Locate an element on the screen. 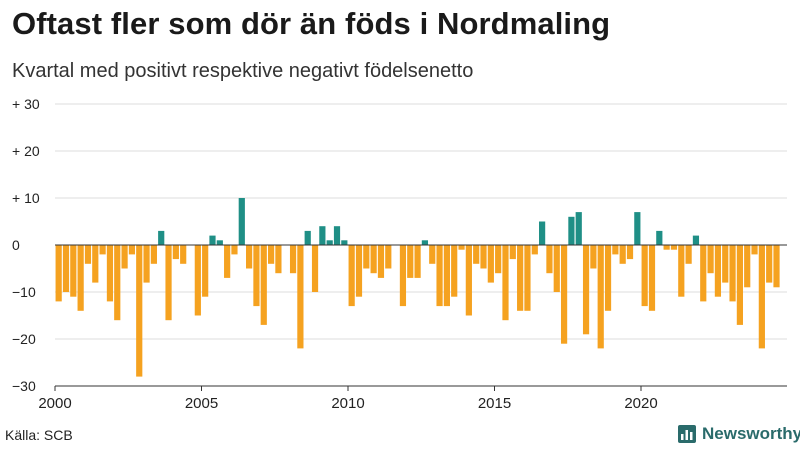 Image resolution: width=800 pixels, height=450 pixels. y-tick-label: 0 is located at coordinates (16, 245).